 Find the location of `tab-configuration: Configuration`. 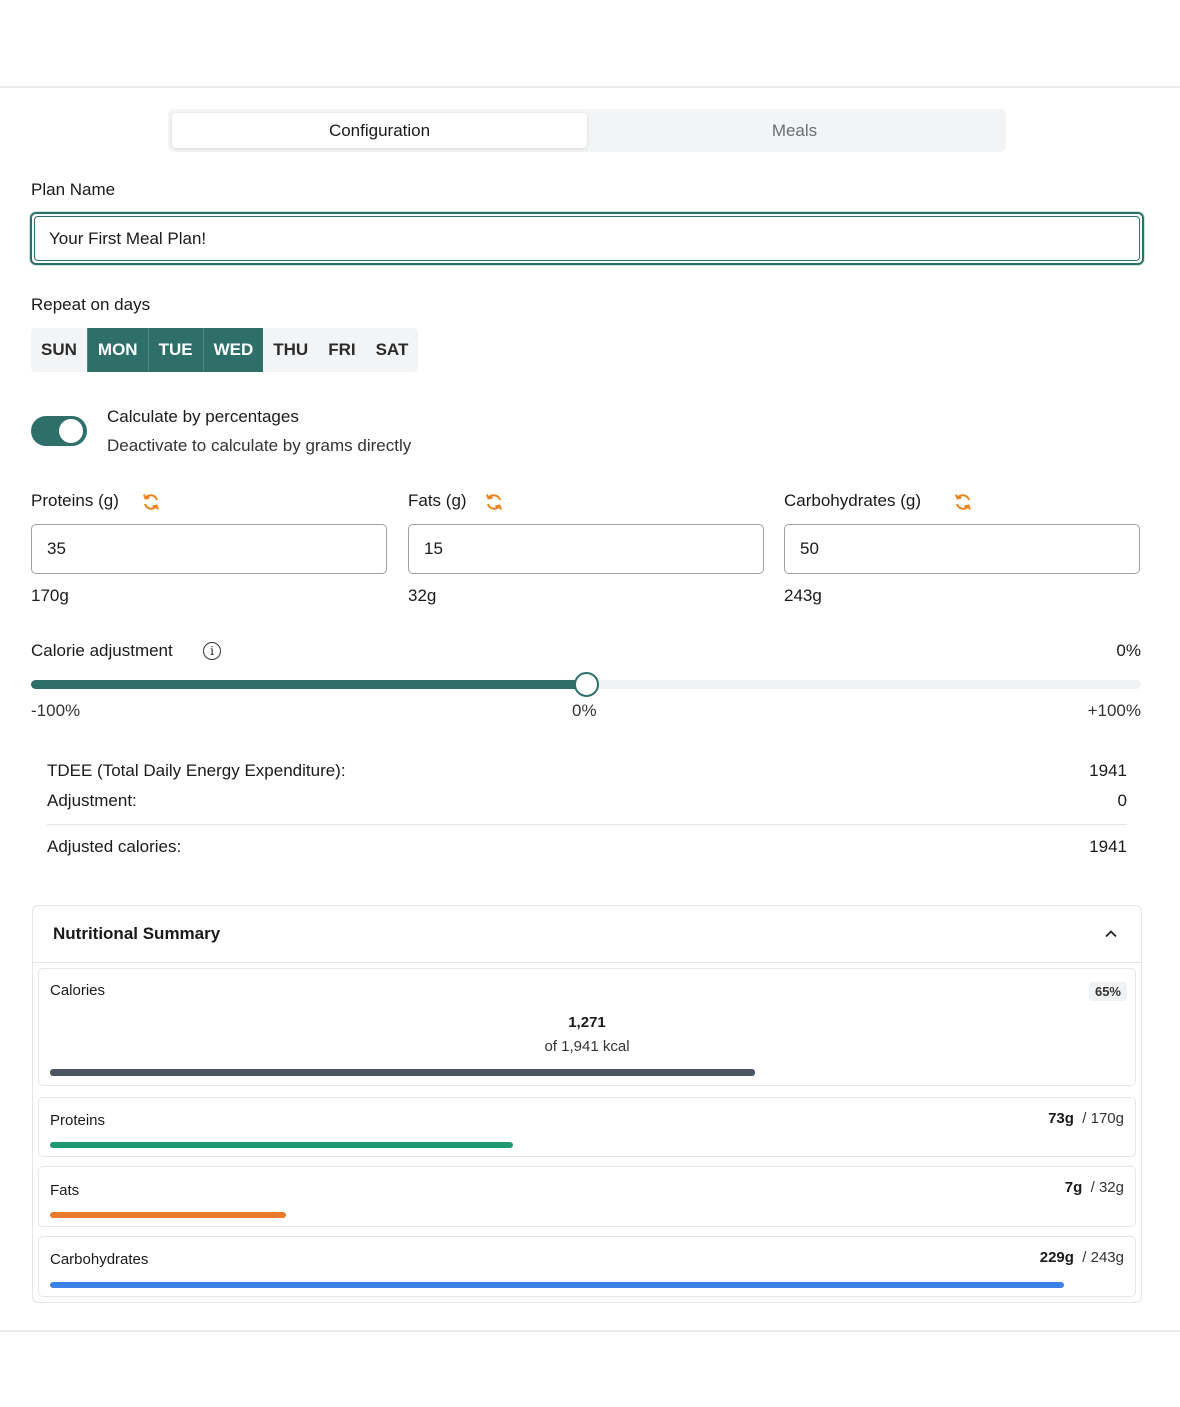

tab-configuration: Configuration is located at coordinates (379, 130).